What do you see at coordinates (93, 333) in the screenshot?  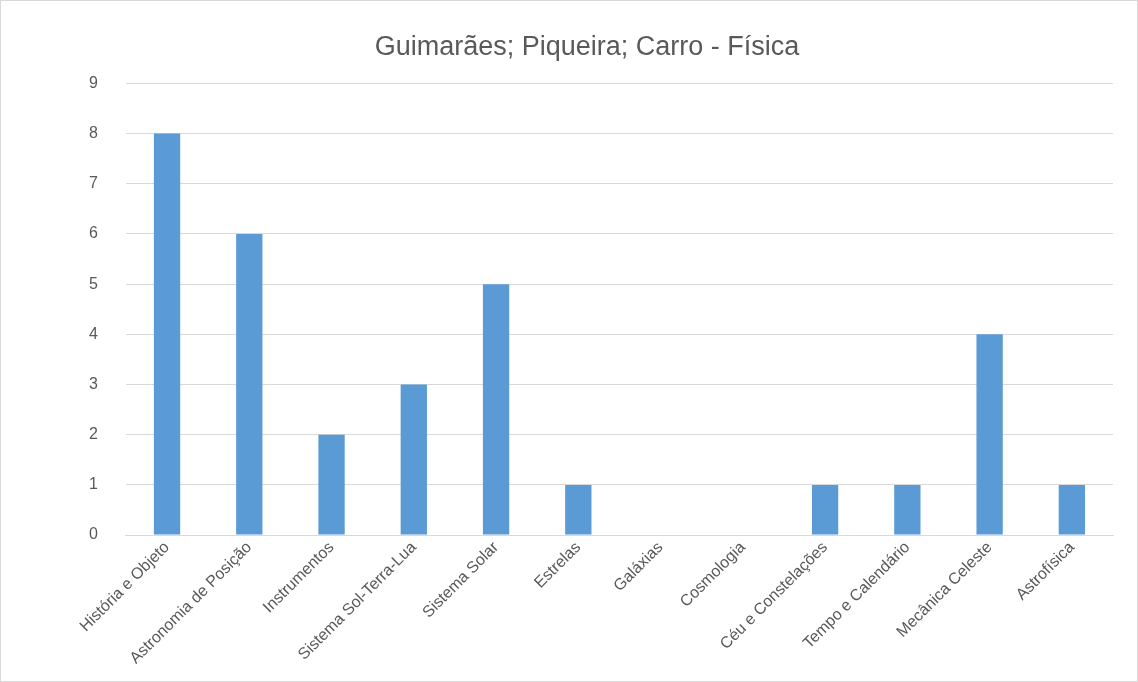 I see `y-tick-label: 4` at bounding box center [93, 333].